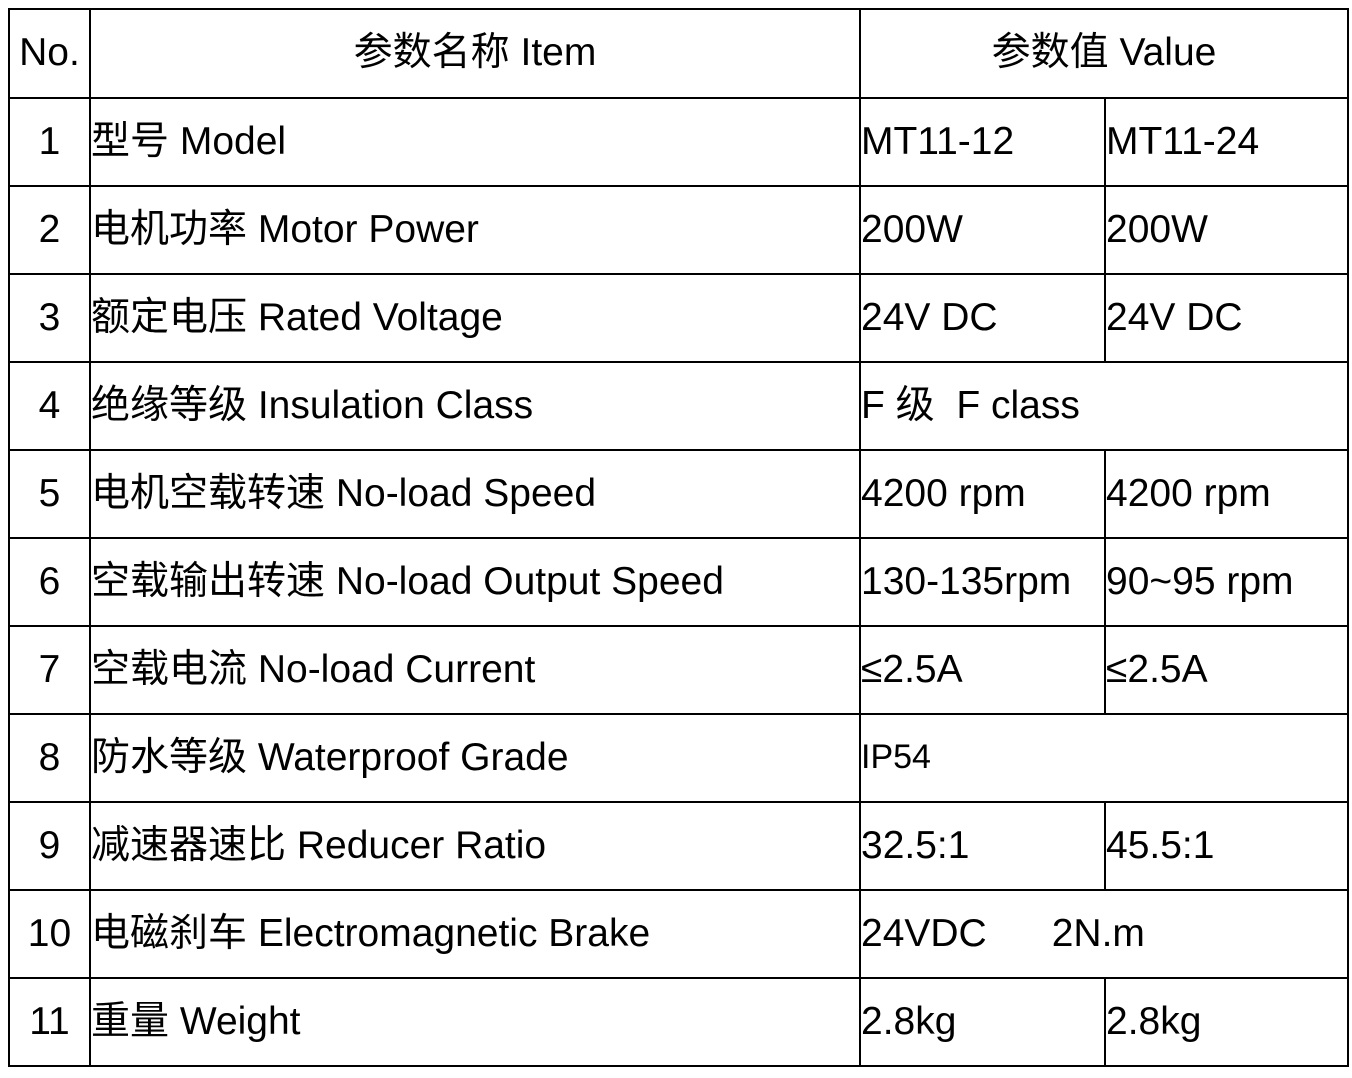 The image size is (1352, 1078). I want to click on header-value: 参数值 Value, so click(1104, 53).